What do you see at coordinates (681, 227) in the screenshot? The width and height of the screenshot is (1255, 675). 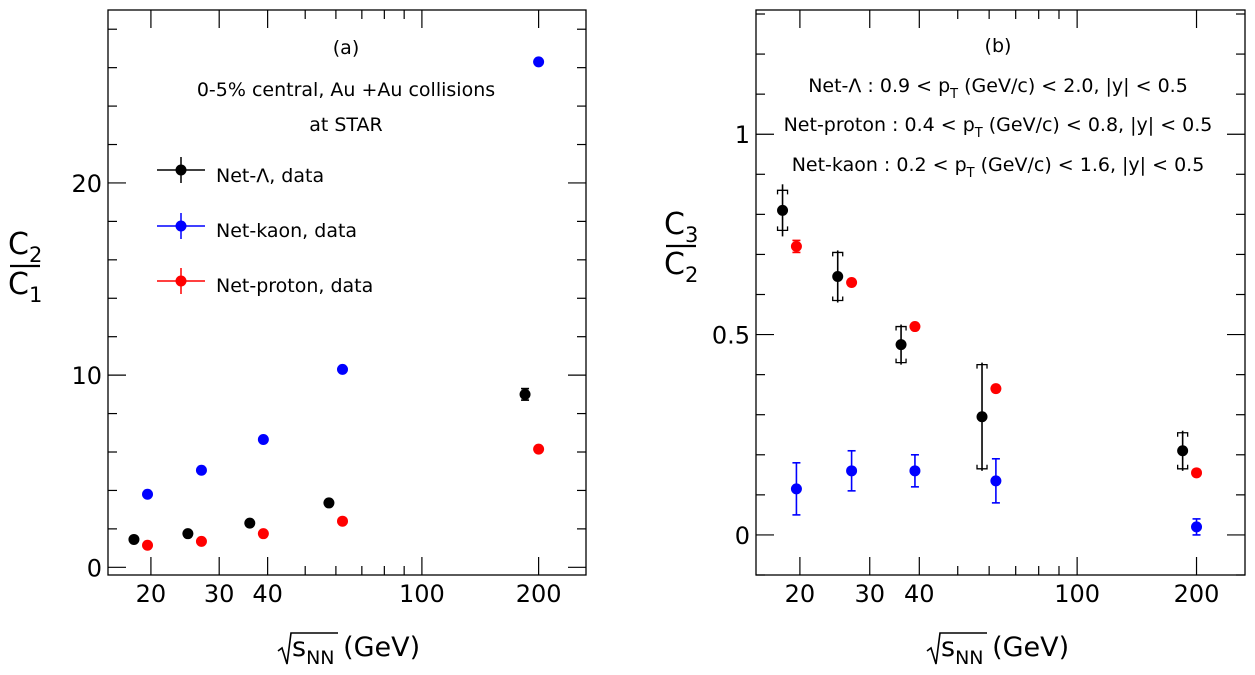 I see `ylabel-b-numerator: C3` at bounding box center [681, 227].